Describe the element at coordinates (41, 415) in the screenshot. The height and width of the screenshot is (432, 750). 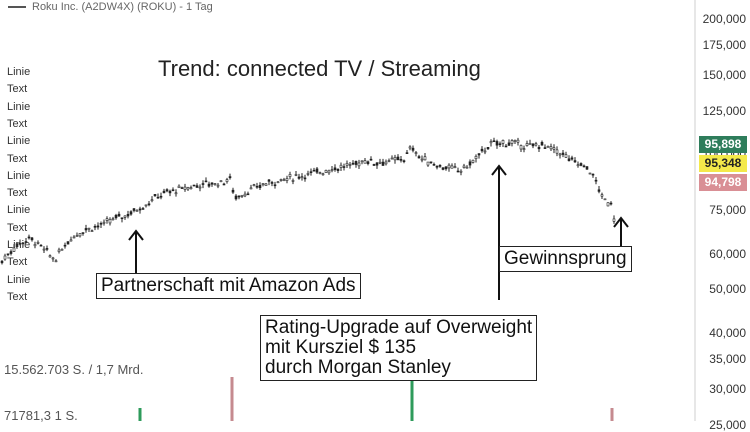
I see `volume-value-label: 71781,3 1 S.` at that location.